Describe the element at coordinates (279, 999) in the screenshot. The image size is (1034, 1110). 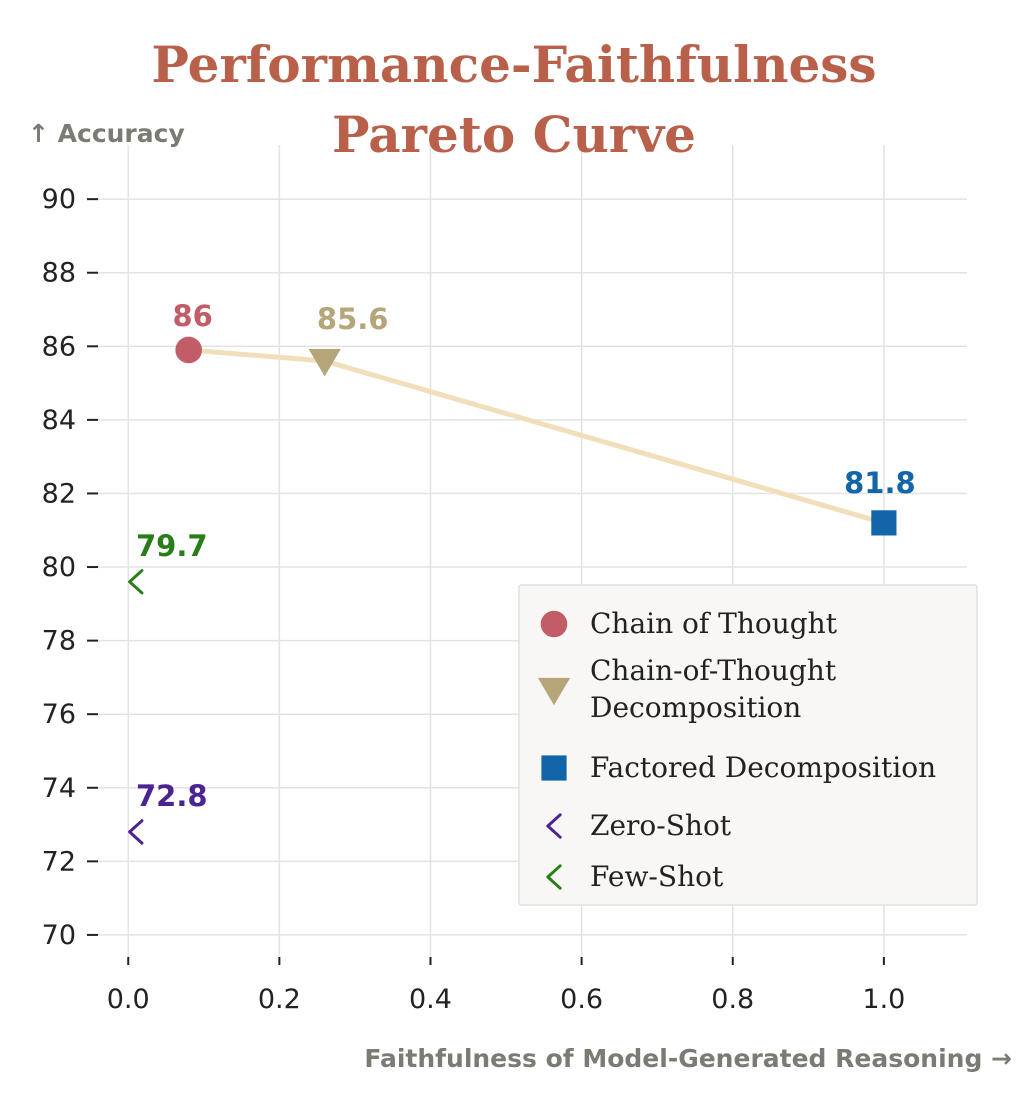
I see `x-tick-label: 0.2` at that location.